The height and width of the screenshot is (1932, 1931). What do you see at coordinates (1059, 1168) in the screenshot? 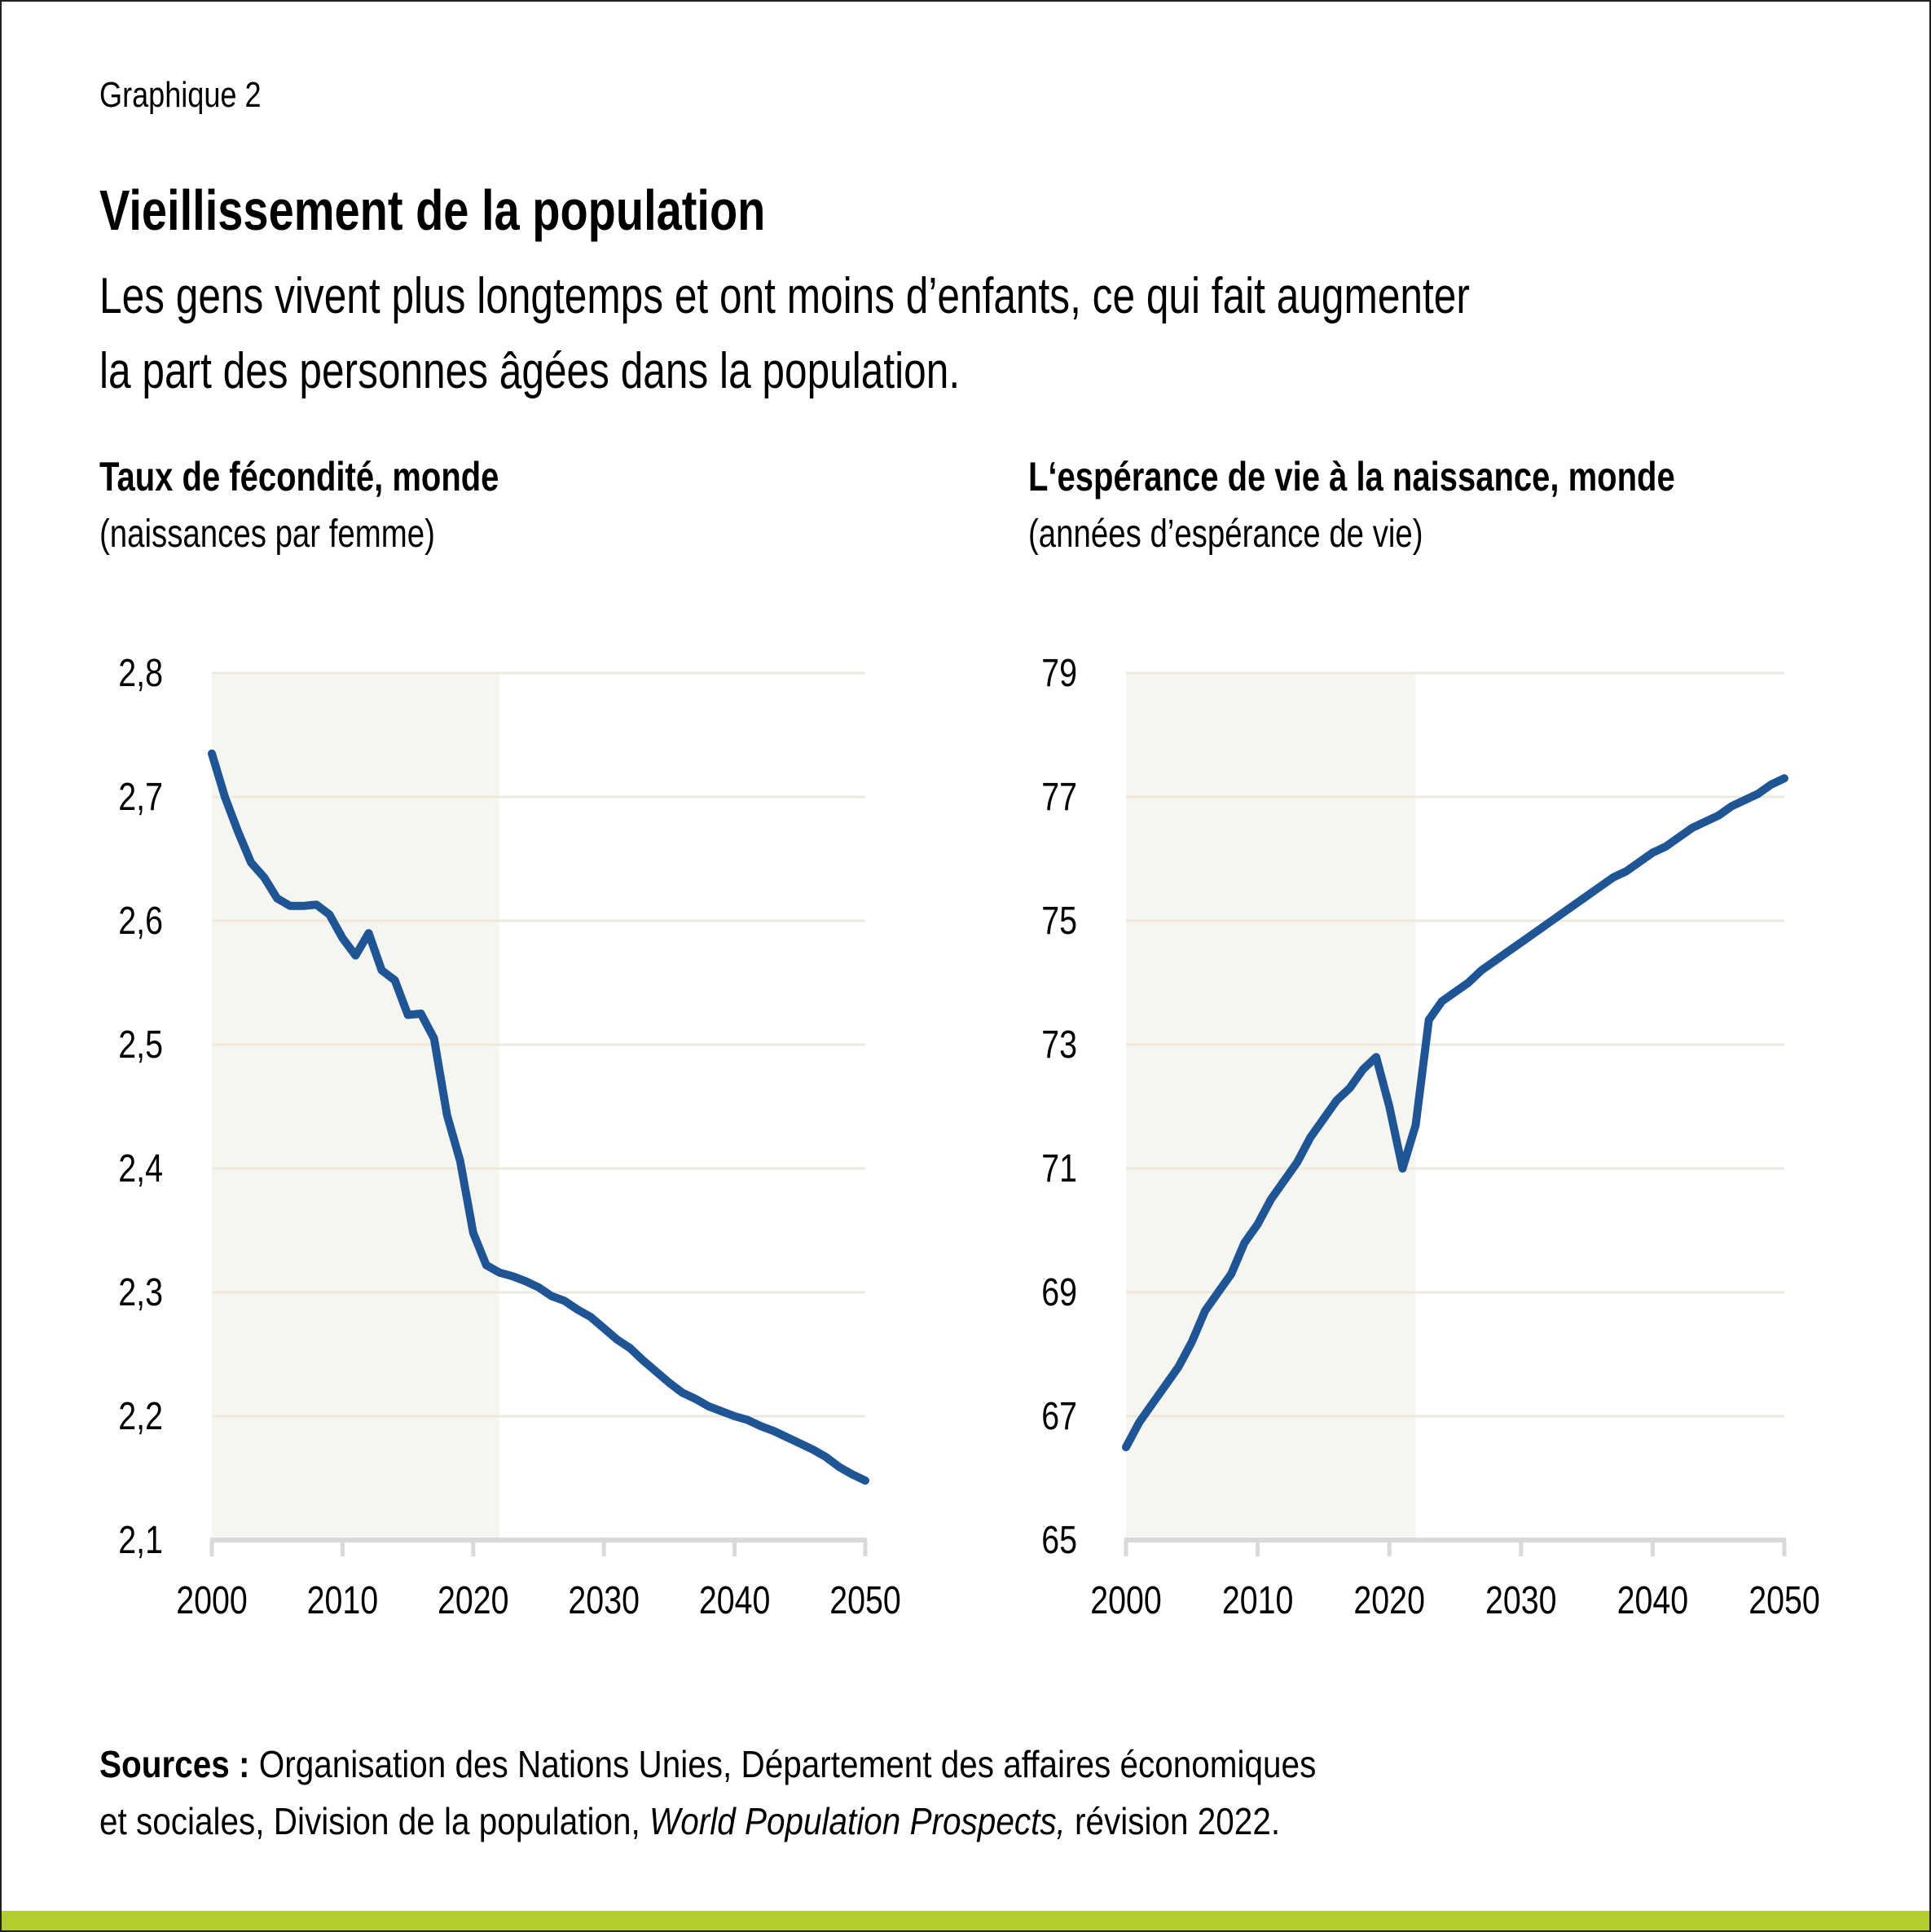
I see `y-tick-label: 71` at bounding box center [1059, 1168].